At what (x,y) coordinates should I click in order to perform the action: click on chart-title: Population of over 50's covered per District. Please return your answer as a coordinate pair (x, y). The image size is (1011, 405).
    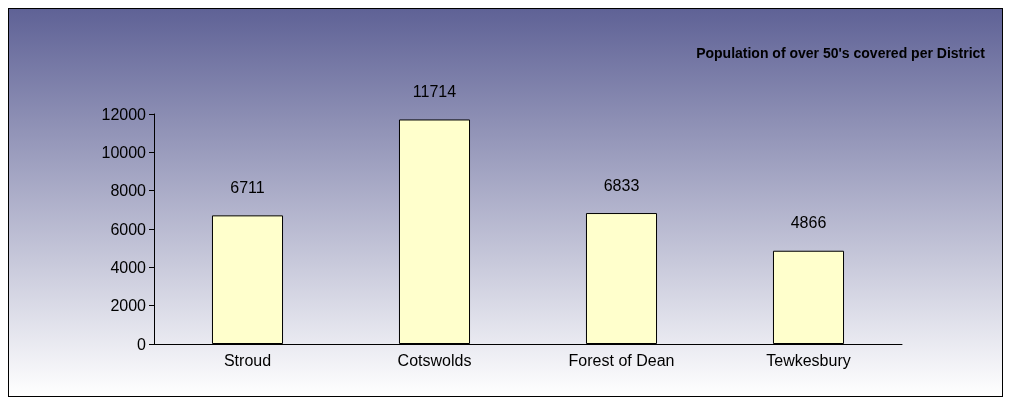
    Looking at the image, I should click on (841, 53).